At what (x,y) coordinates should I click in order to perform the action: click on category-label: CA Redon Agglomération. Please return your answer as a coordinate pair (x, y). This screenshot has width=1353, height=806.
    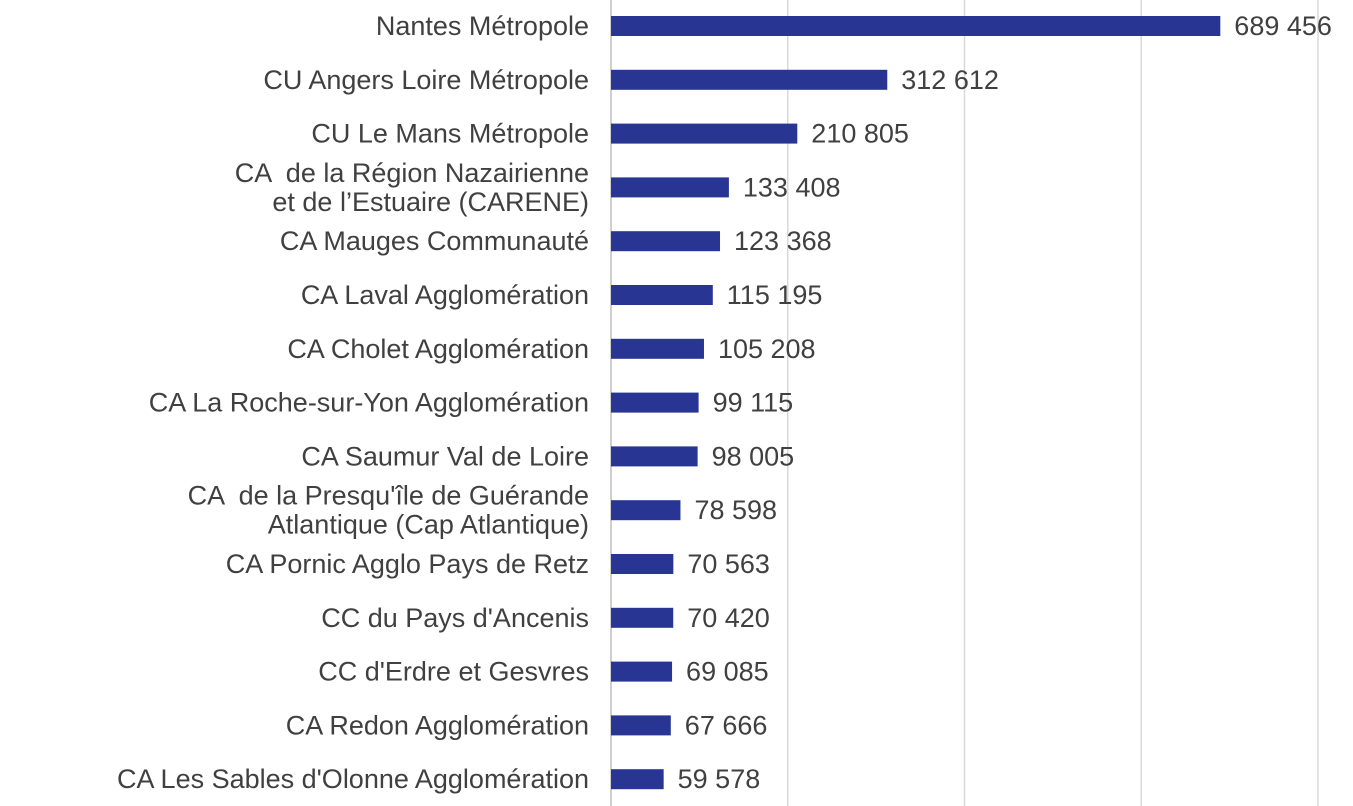
    Looking at the image, I should click on (437, 725).